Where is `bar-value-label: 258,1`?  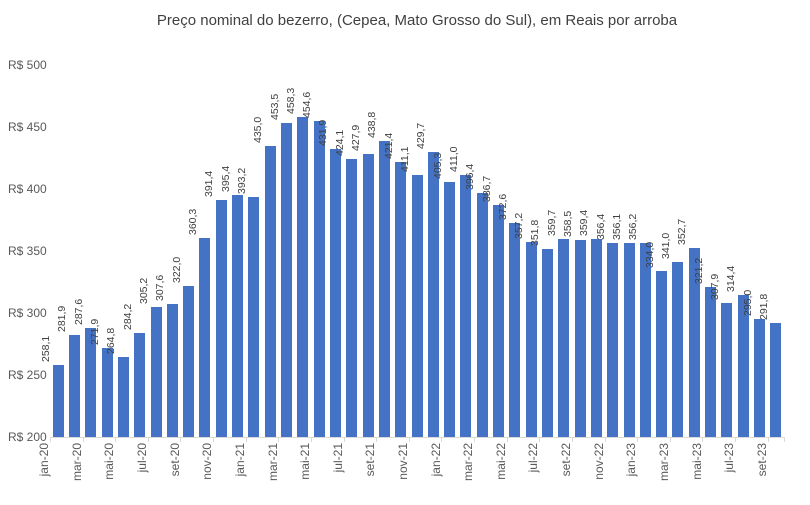 bar-value-label: 258,1 is located at coordinates (46, 348).